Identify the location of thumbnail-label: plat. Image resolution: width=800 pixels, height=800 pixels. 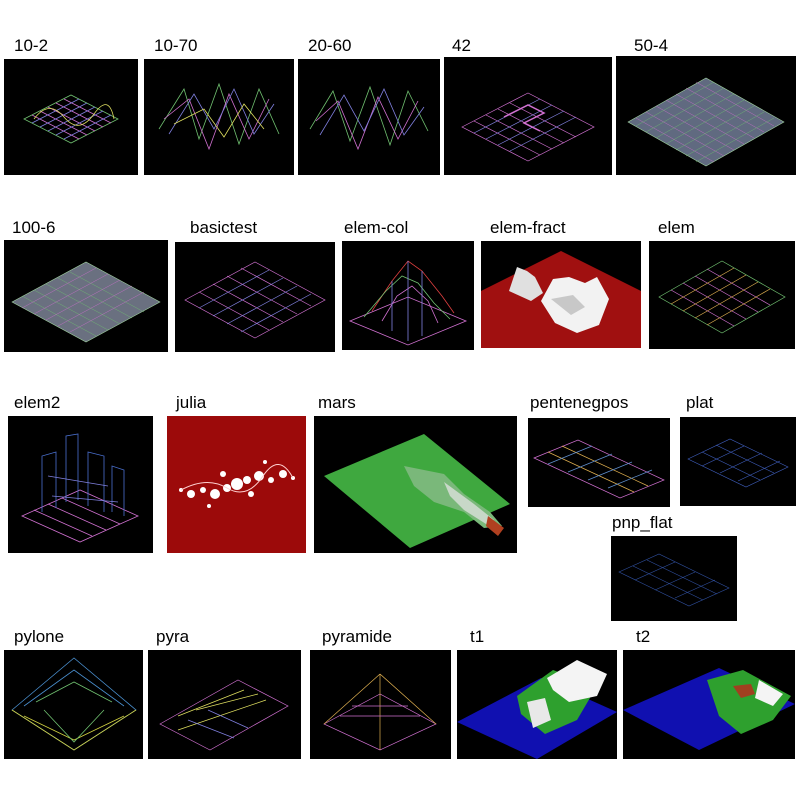
(699, 403).